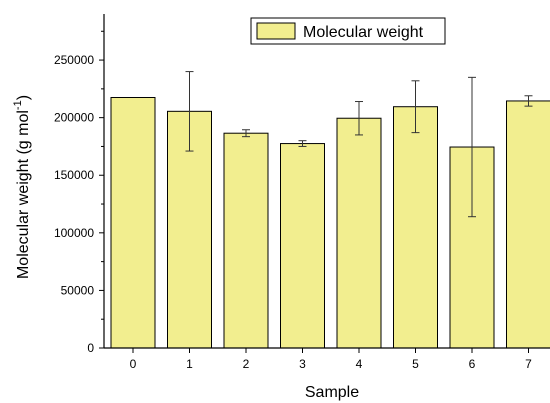 The height and width of the screenshot is (403, 550). I want to click on x-tick-label: 1, so click(189, 364).